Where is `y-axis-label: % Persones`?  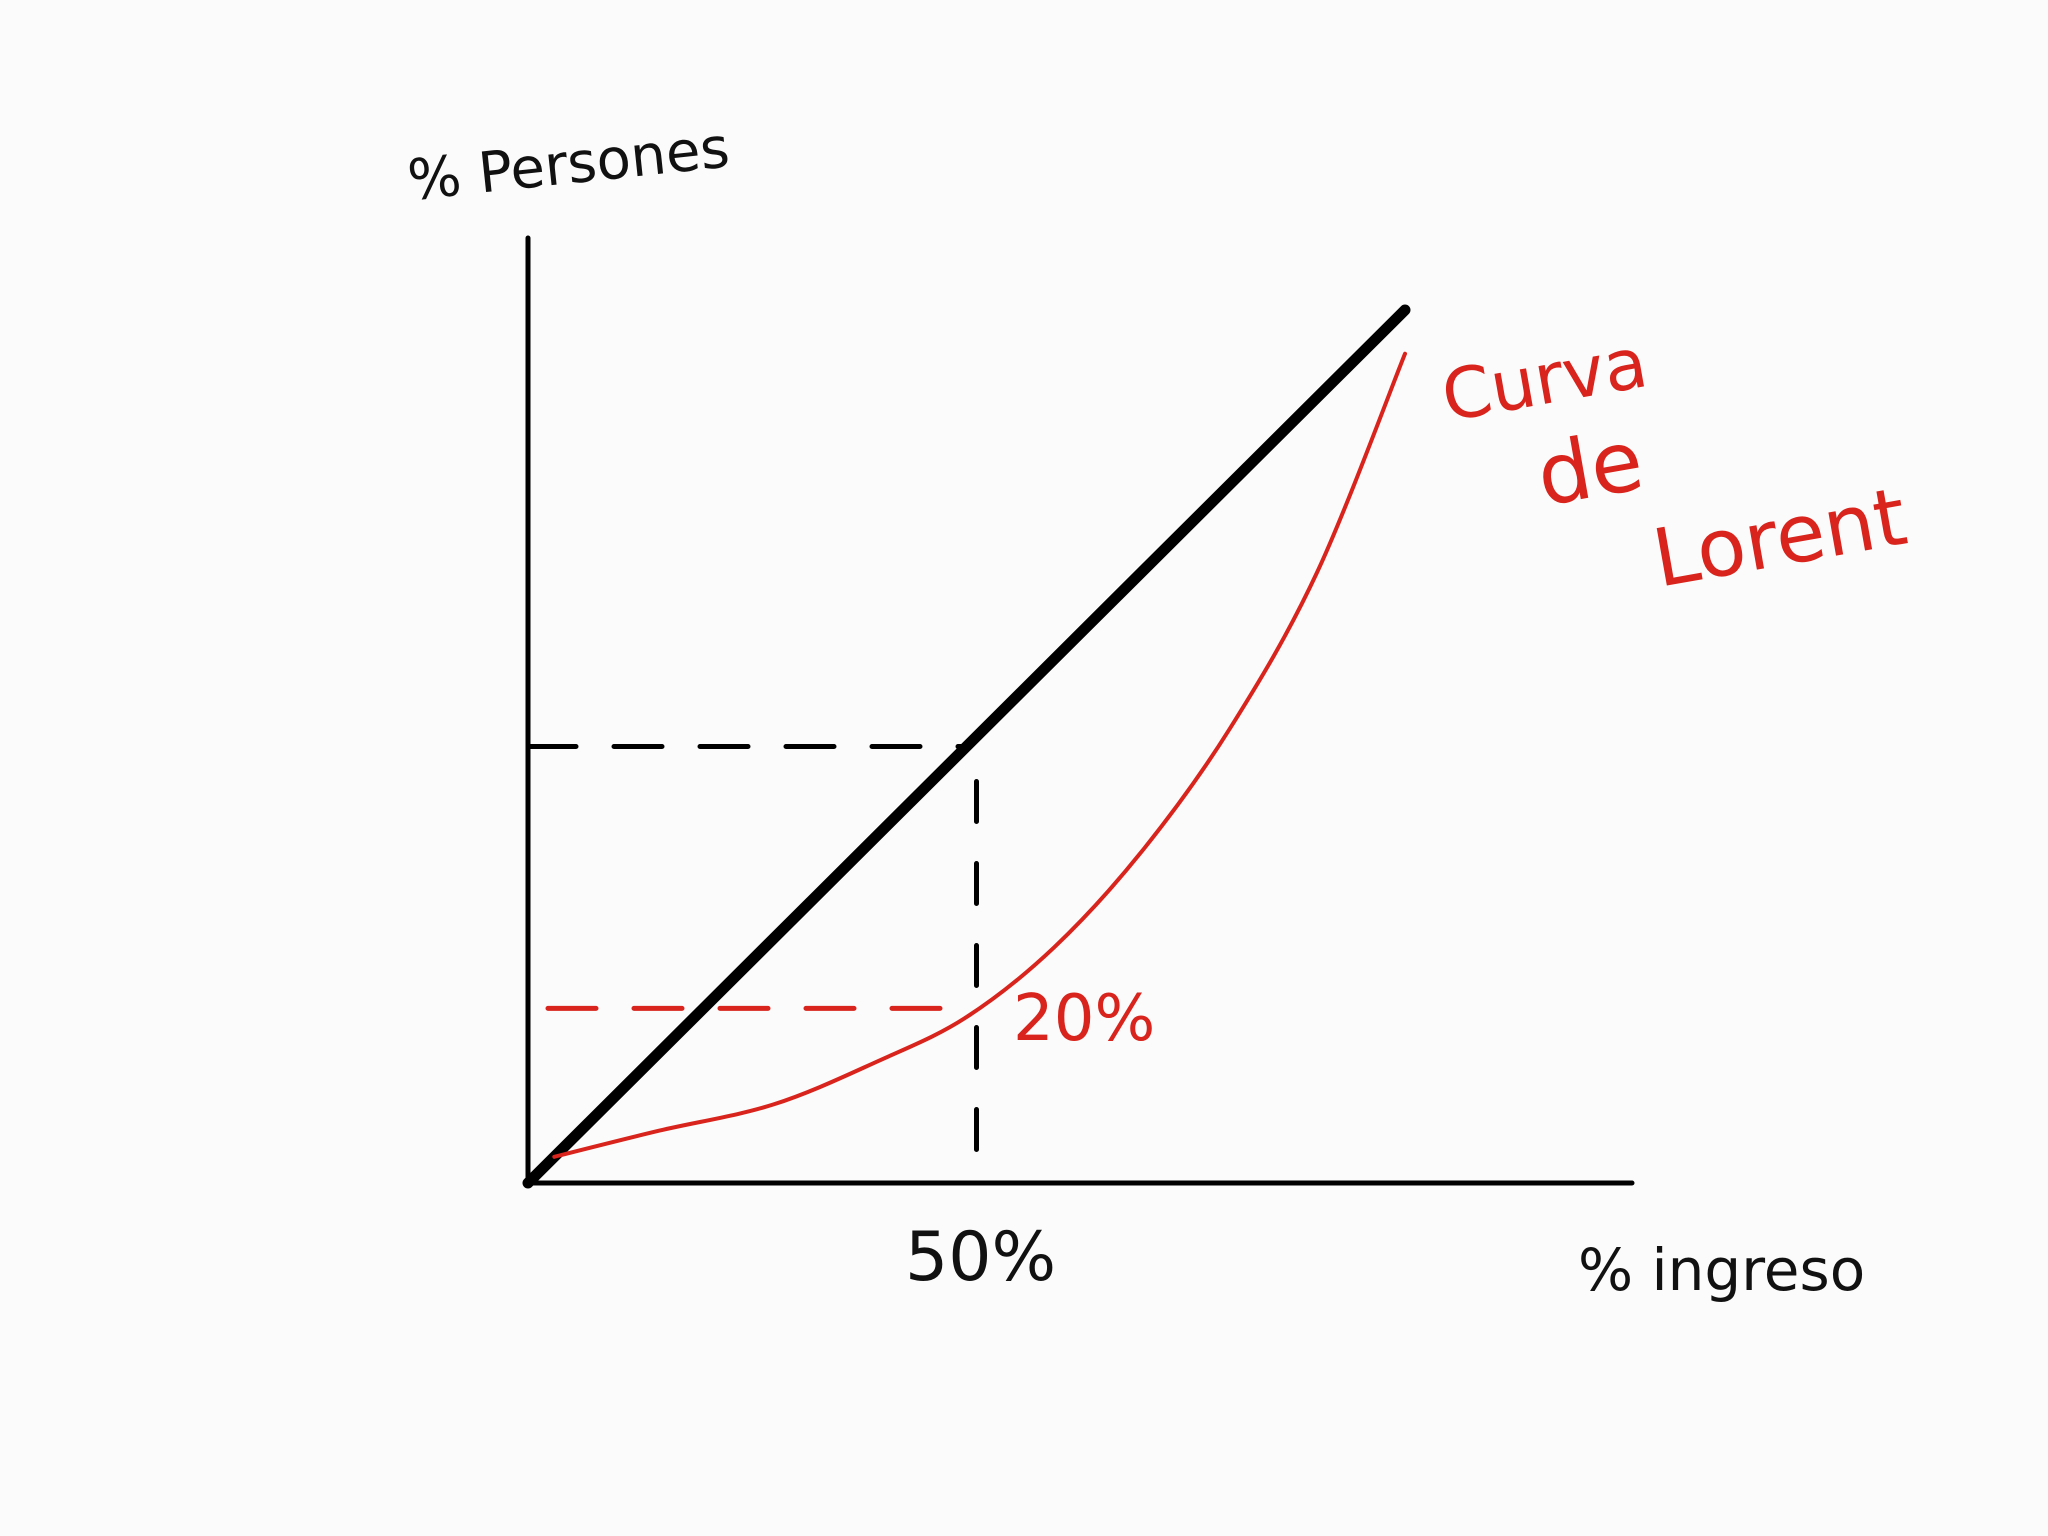 y-axis-label: % Persones is located at coordinates (569, 165).